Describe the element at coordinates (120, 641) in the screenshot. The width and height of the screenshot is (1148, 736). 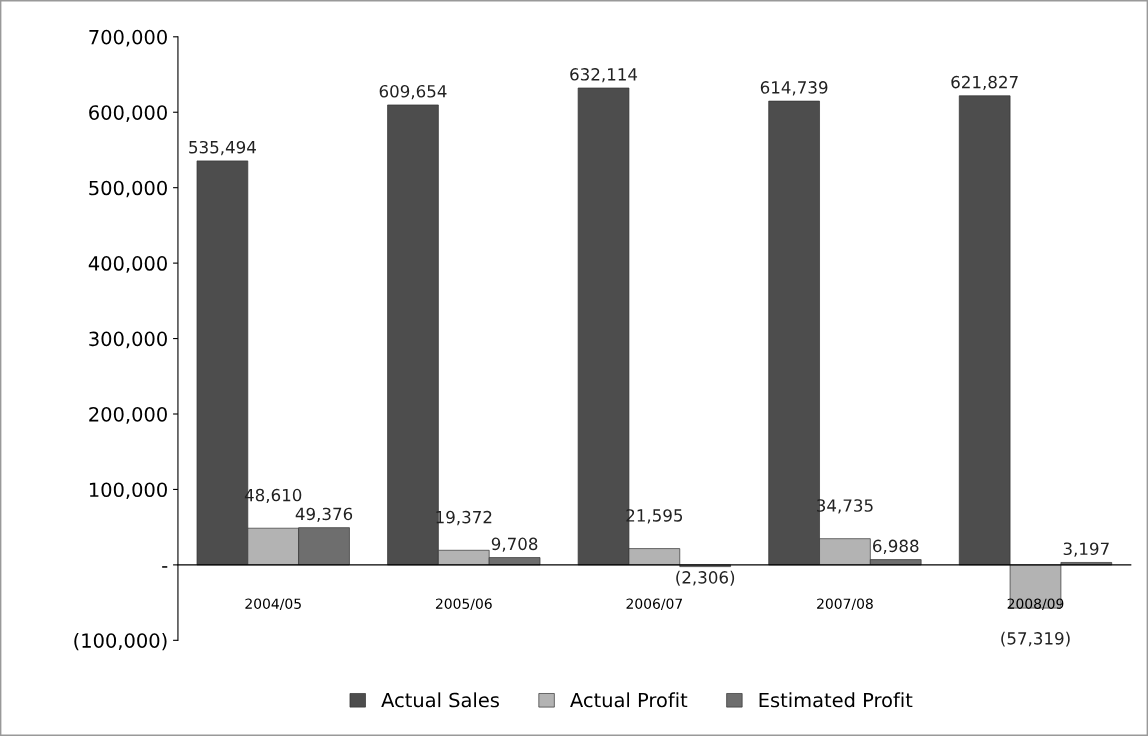
I see `y-tick-label: (100,000)` at that location.